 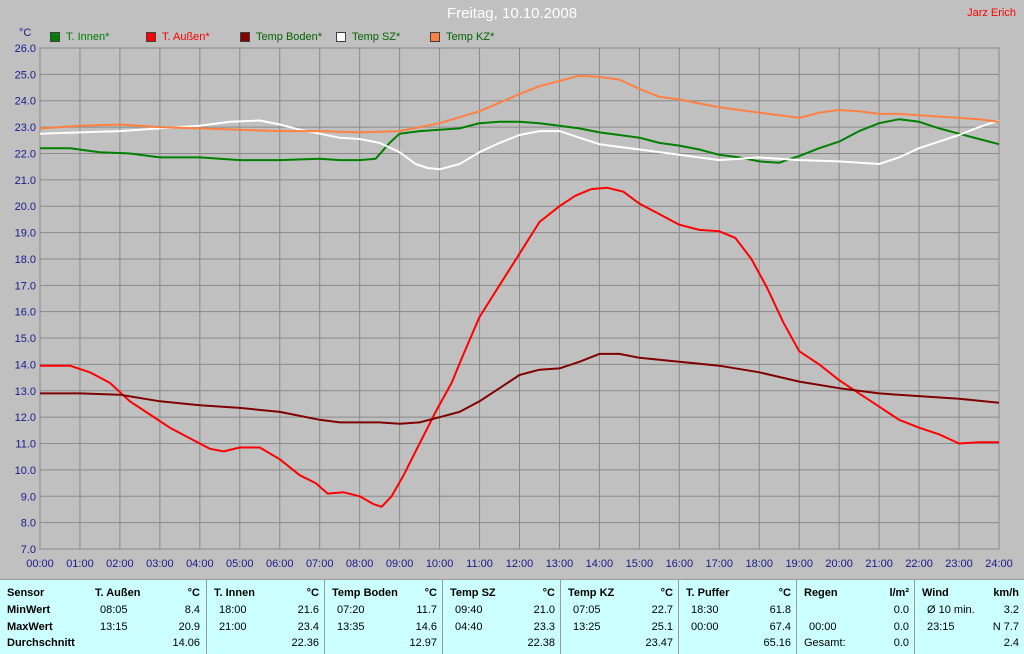 What do you see at coordinates (512, 13) in the screenshot?
I see `chart-title: Freitag, 10.10.2008` at bounding box center [512, 13].